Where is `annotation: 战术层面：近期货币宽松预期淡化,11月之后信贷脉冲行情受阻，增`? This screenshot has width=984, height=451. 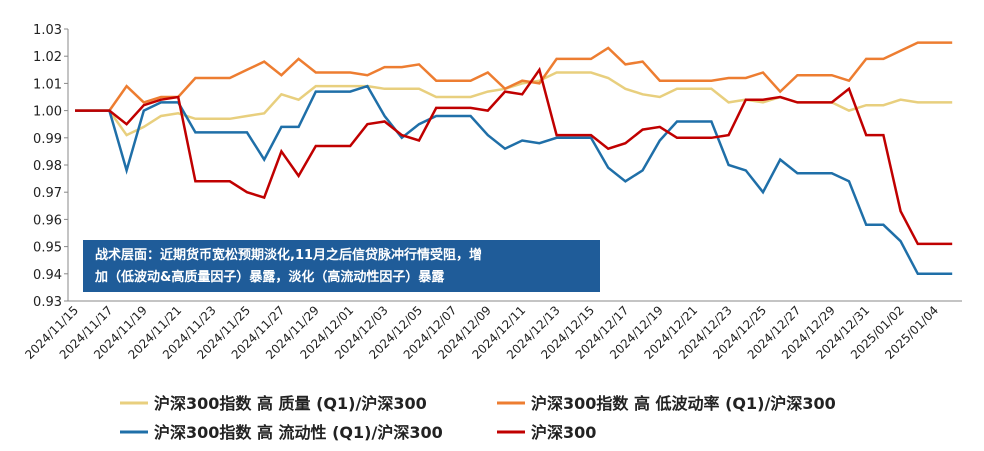
annotation: 战术层面：近期货币宽松预期淡化,11月之后信贷脉冲行情受阻，增 is located at coordinates (288, 255).